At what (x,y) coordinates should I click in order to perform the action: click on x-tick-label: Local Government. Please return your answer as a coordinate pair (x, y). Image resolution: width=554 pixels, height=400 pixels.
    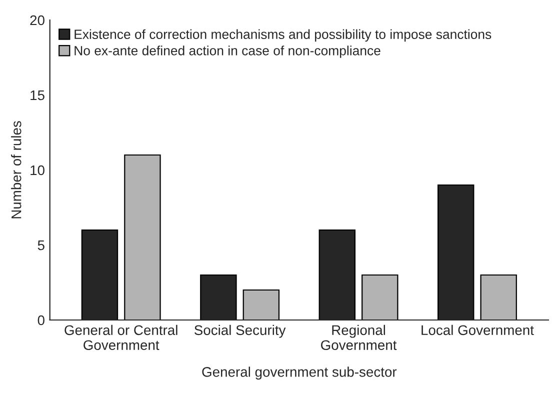
    Looking at the image, I should click on (478, 330).